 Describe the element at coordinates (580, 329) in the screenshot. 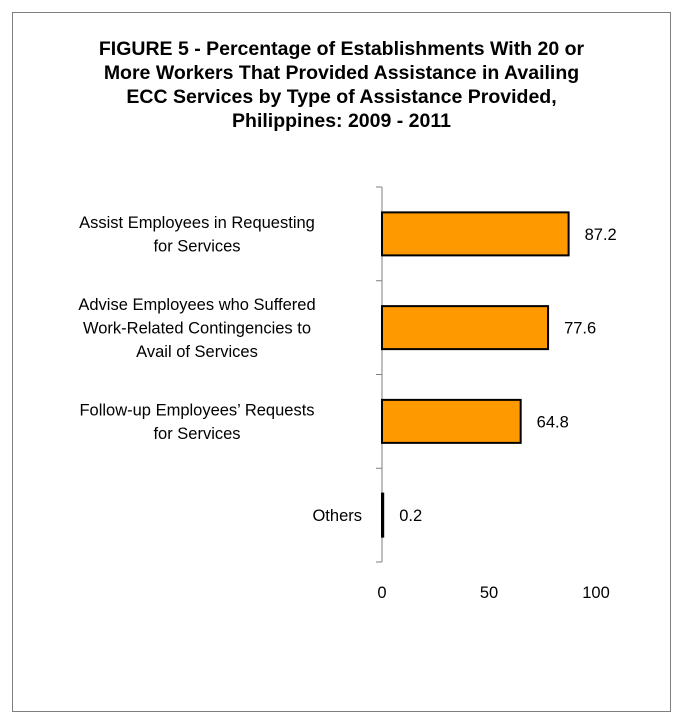

I see `value-label: 77.6` at that location.